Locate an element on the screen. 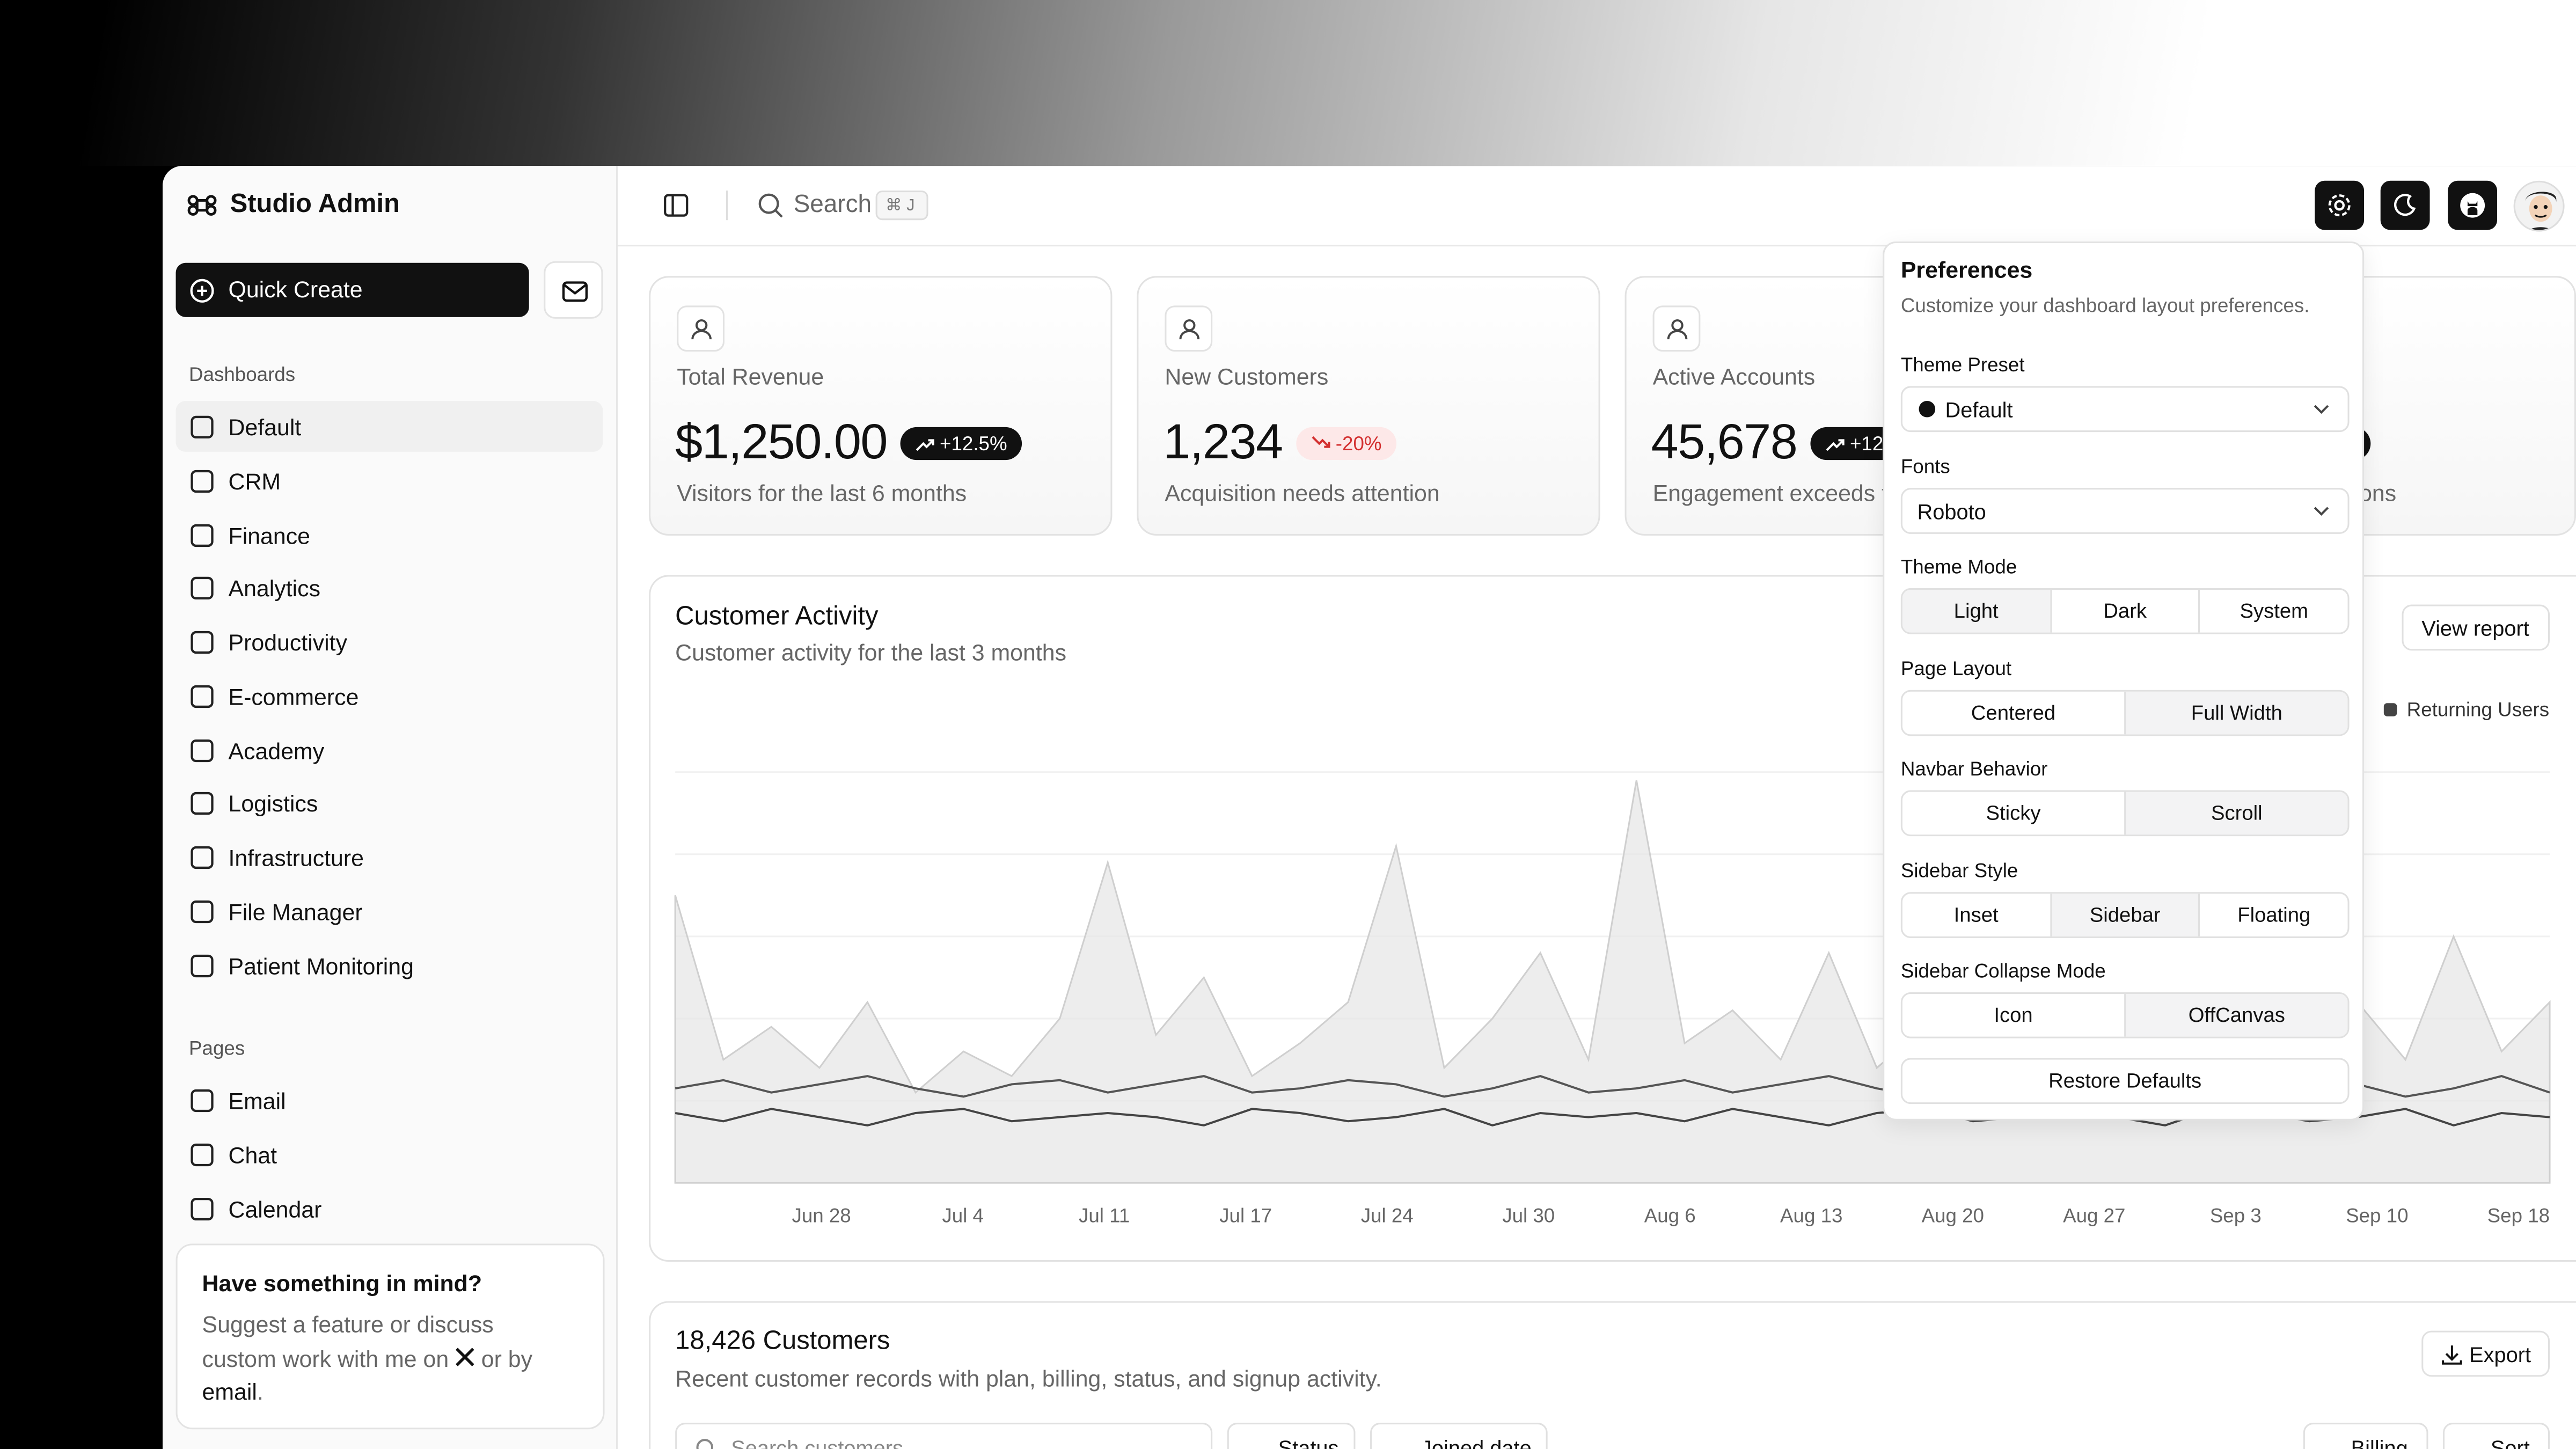  nav-item: E-commerce is located at coordinates (293, 696).